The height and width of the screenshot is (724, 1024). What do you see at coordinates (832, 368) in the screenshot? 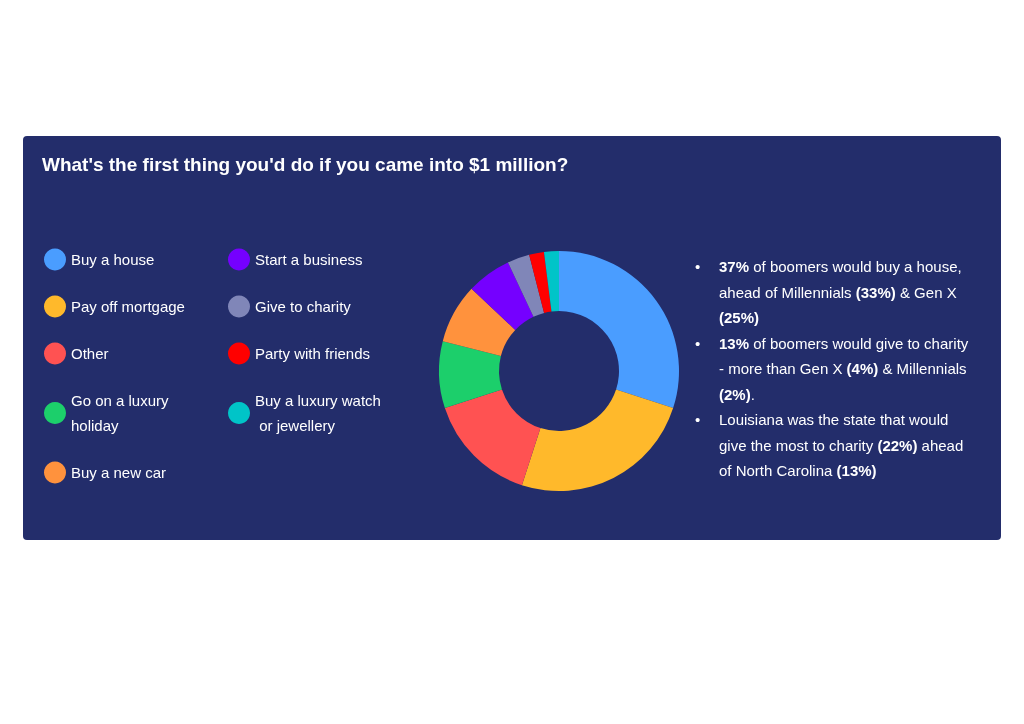
I see `text: • 13% of boomers would give to charity - more than Gen X (4%) & Millennials (2%).` at bounding box center [832, 368].